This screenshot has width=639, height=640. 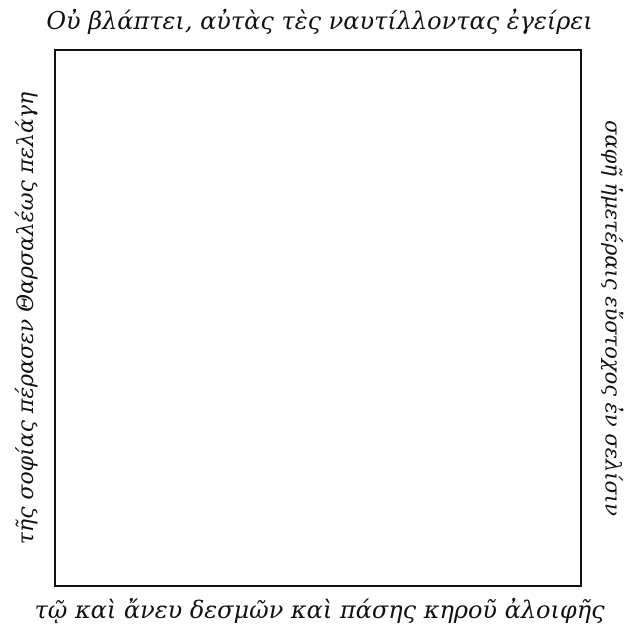 What do you see at coordinates (612, 318) in the screenshot?
I see `right-caption: σαφῆ ἡμετέραις εὔστοχος ἐν σελίσιν` at bounding box center [612, 318].